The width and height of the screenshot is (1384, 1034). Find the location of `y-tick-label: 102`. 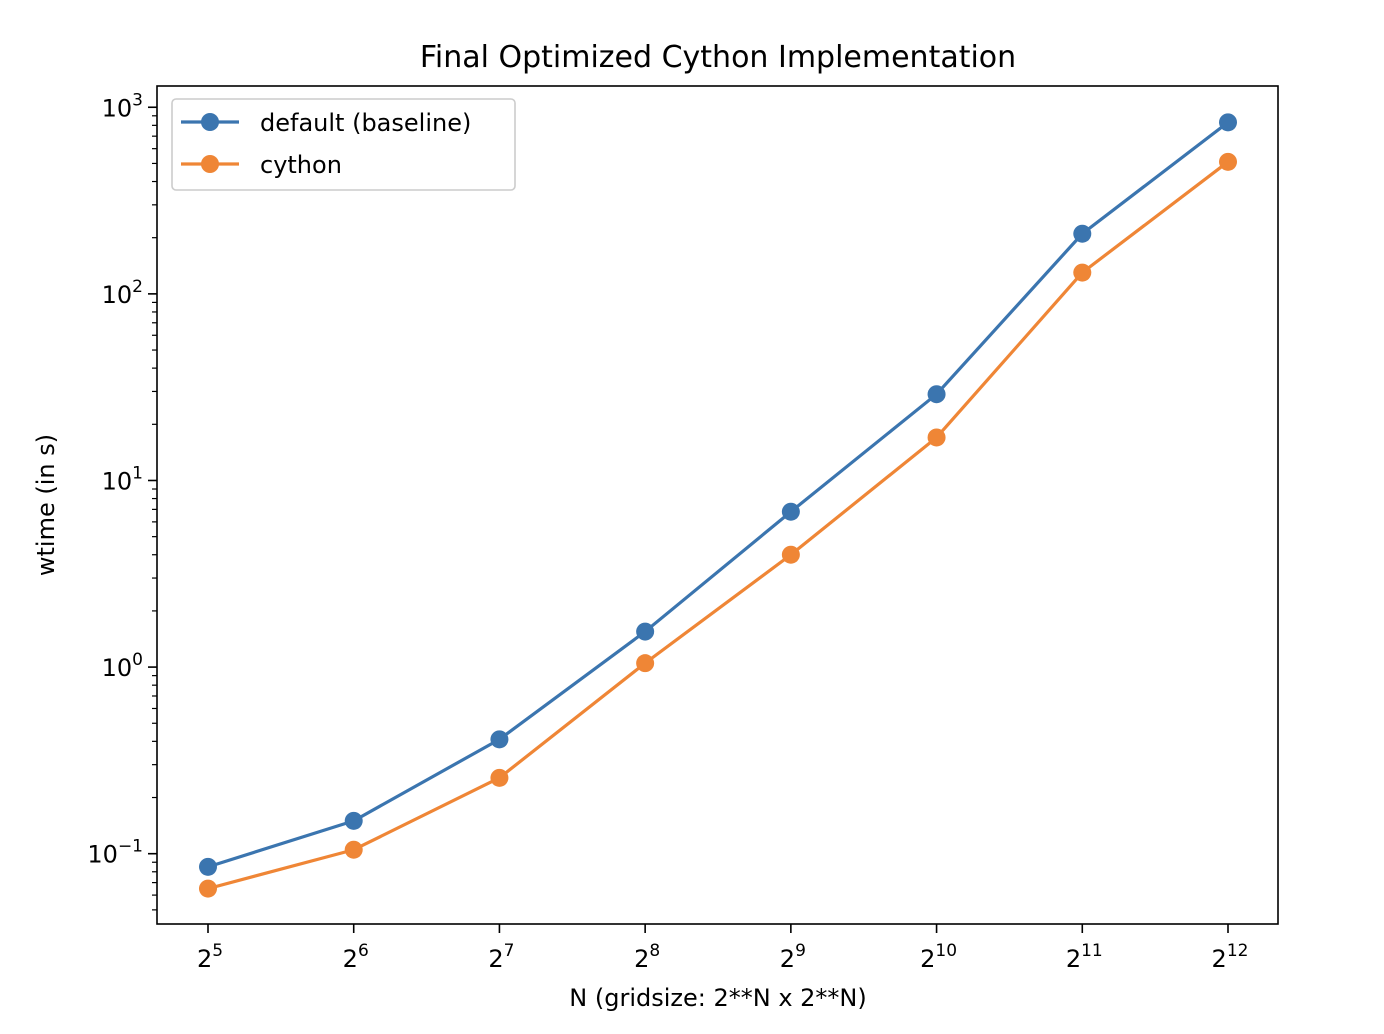

y-tick-label: 102 is located at coordinates (122, 293).